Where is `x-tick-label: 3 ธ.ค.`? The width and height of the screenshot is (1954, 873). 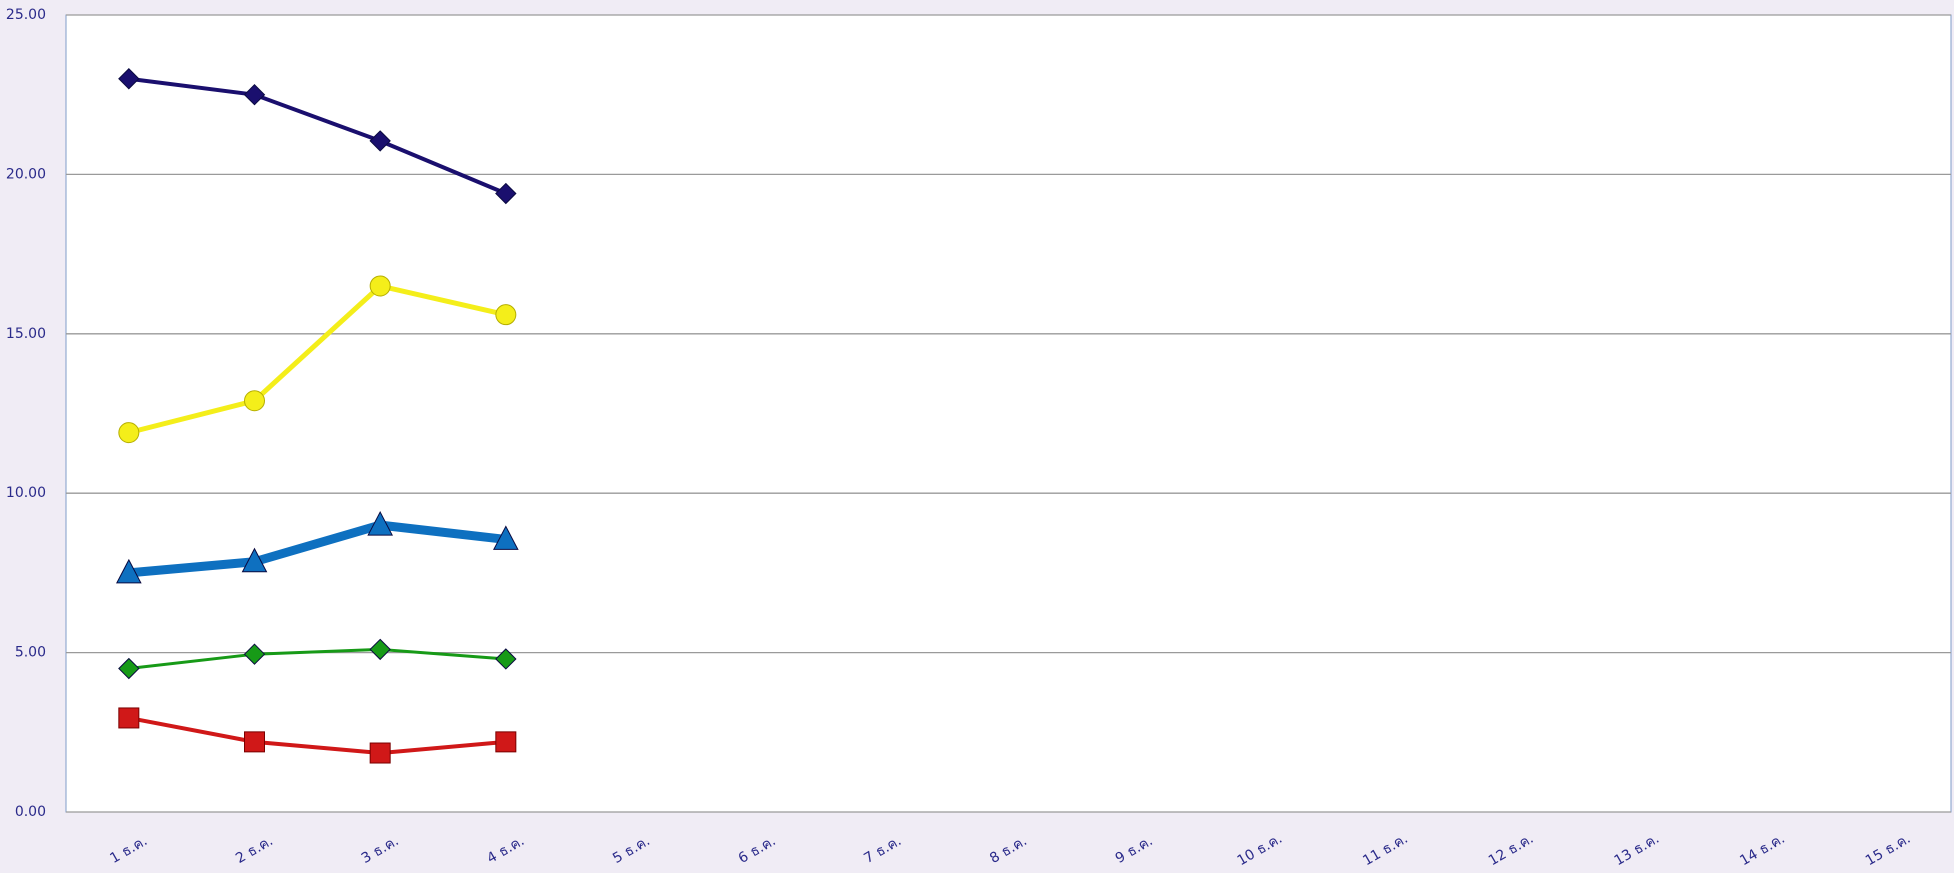 x-tick-label: 3 ธ.ค. is located at coordinates (380, 850).